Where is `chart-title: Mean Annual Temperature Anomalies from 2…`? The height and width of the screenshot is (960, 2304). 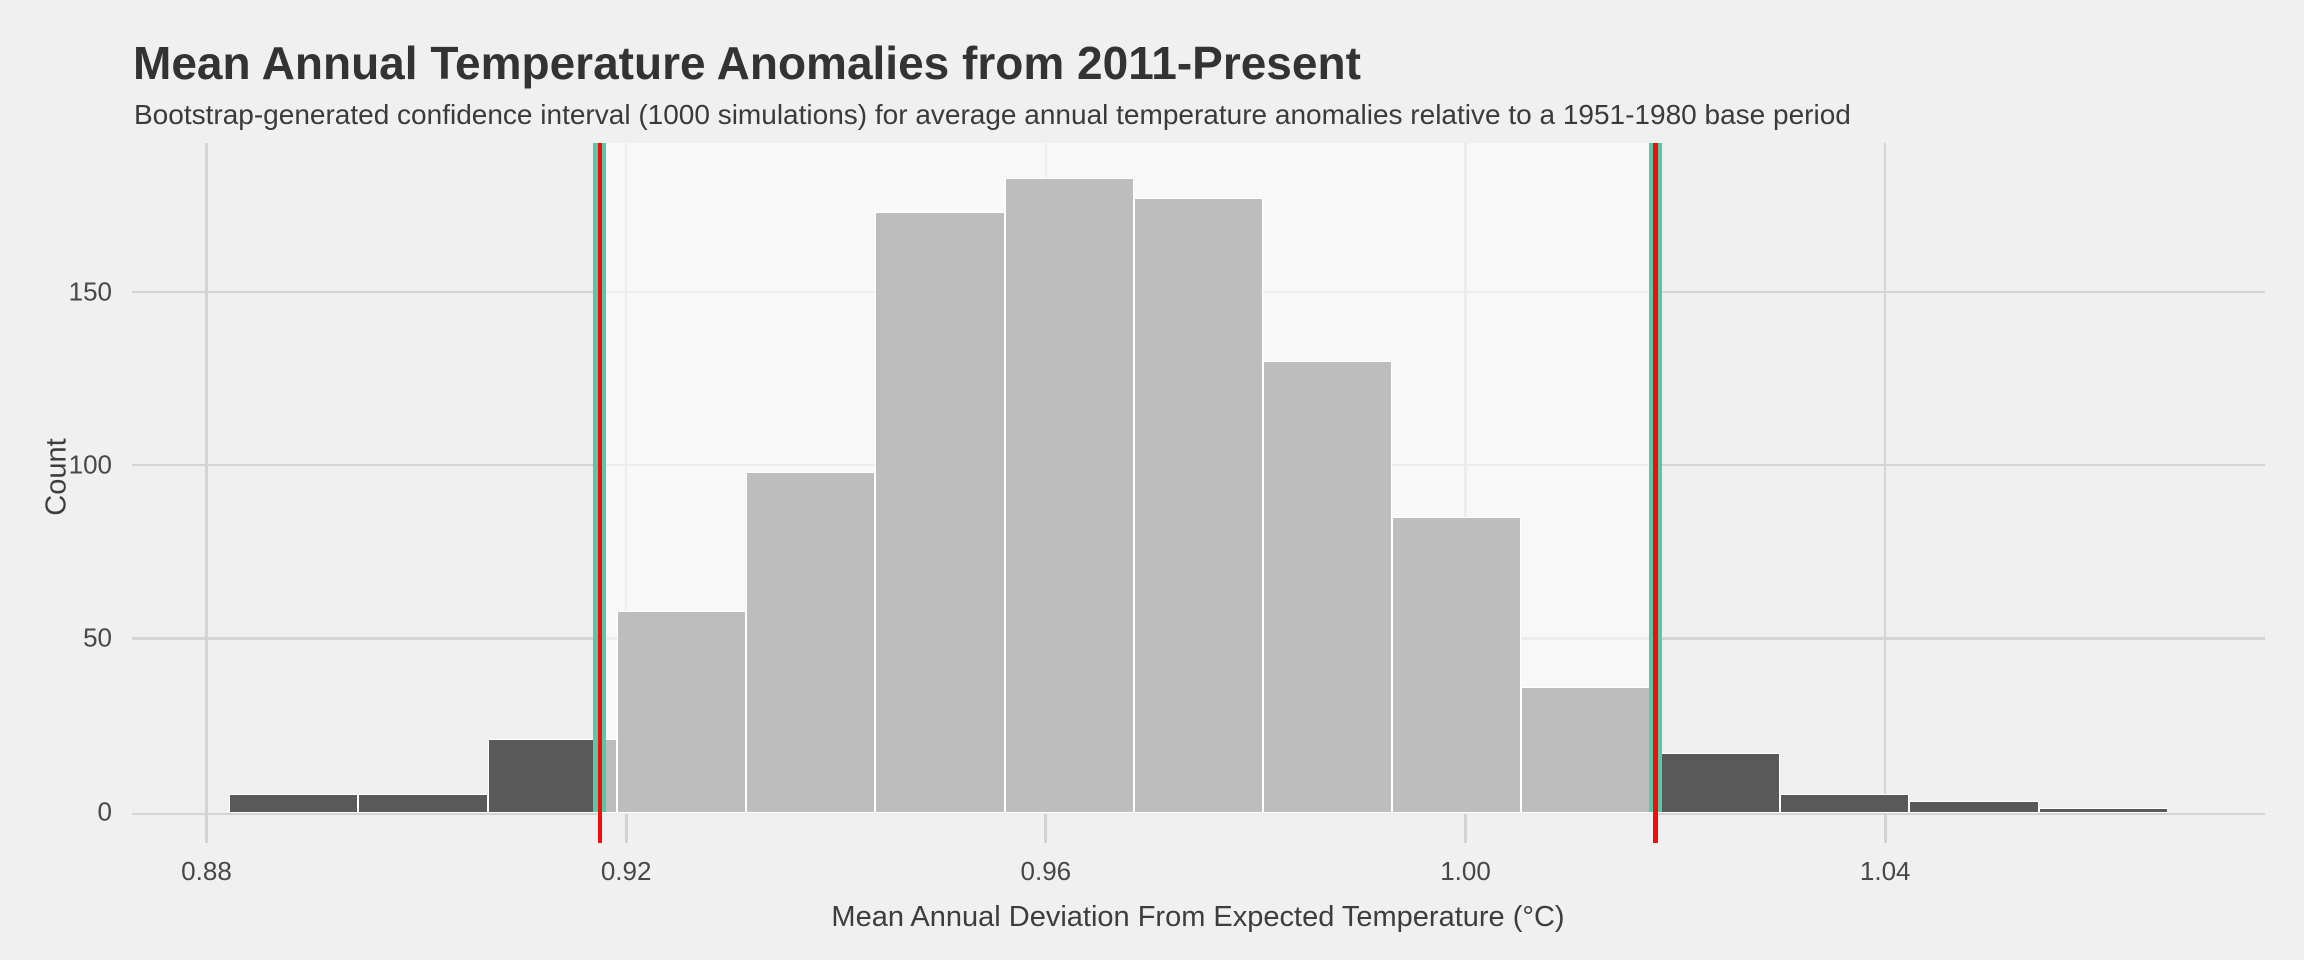
chart-title: Mean Annual Temperature Anomalies from 2… is located at coordinates (747, 63).